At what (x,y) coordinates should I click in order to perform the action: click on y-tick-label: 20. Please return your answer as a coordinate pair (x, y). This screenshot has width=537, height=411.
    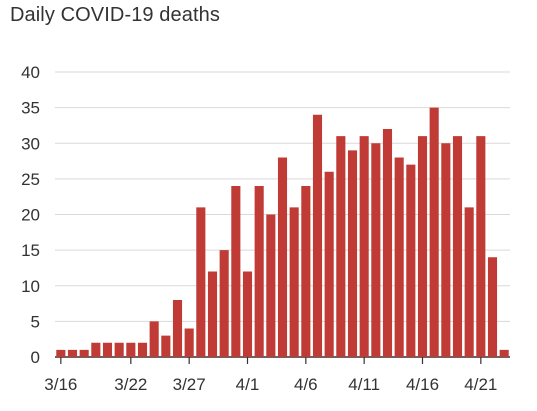
    Looking at the image, I should click on (30, 215).